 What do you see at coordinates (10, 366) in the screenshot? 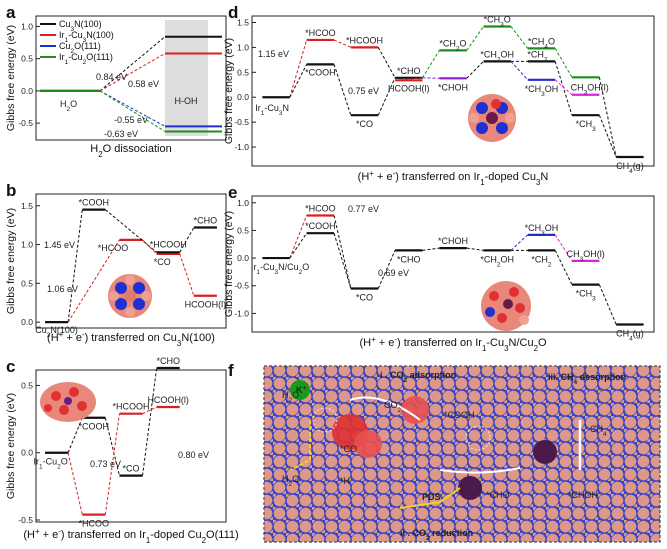
I see `panel-letter-c: c` at bounding box center [10, 366].